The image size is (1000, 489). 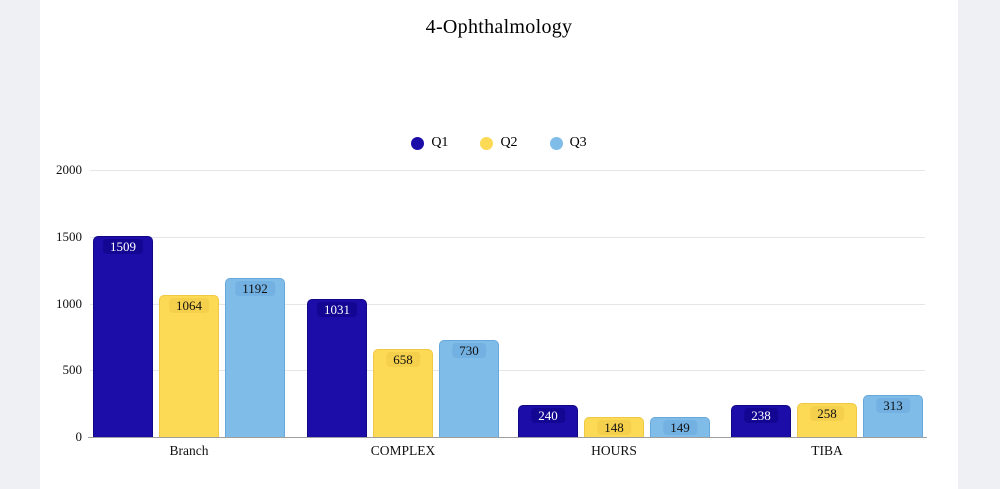 What do you see at coordinates (507, 170) in the screenshot?
I see `gridline-2000` at bounding box center [507, 170].